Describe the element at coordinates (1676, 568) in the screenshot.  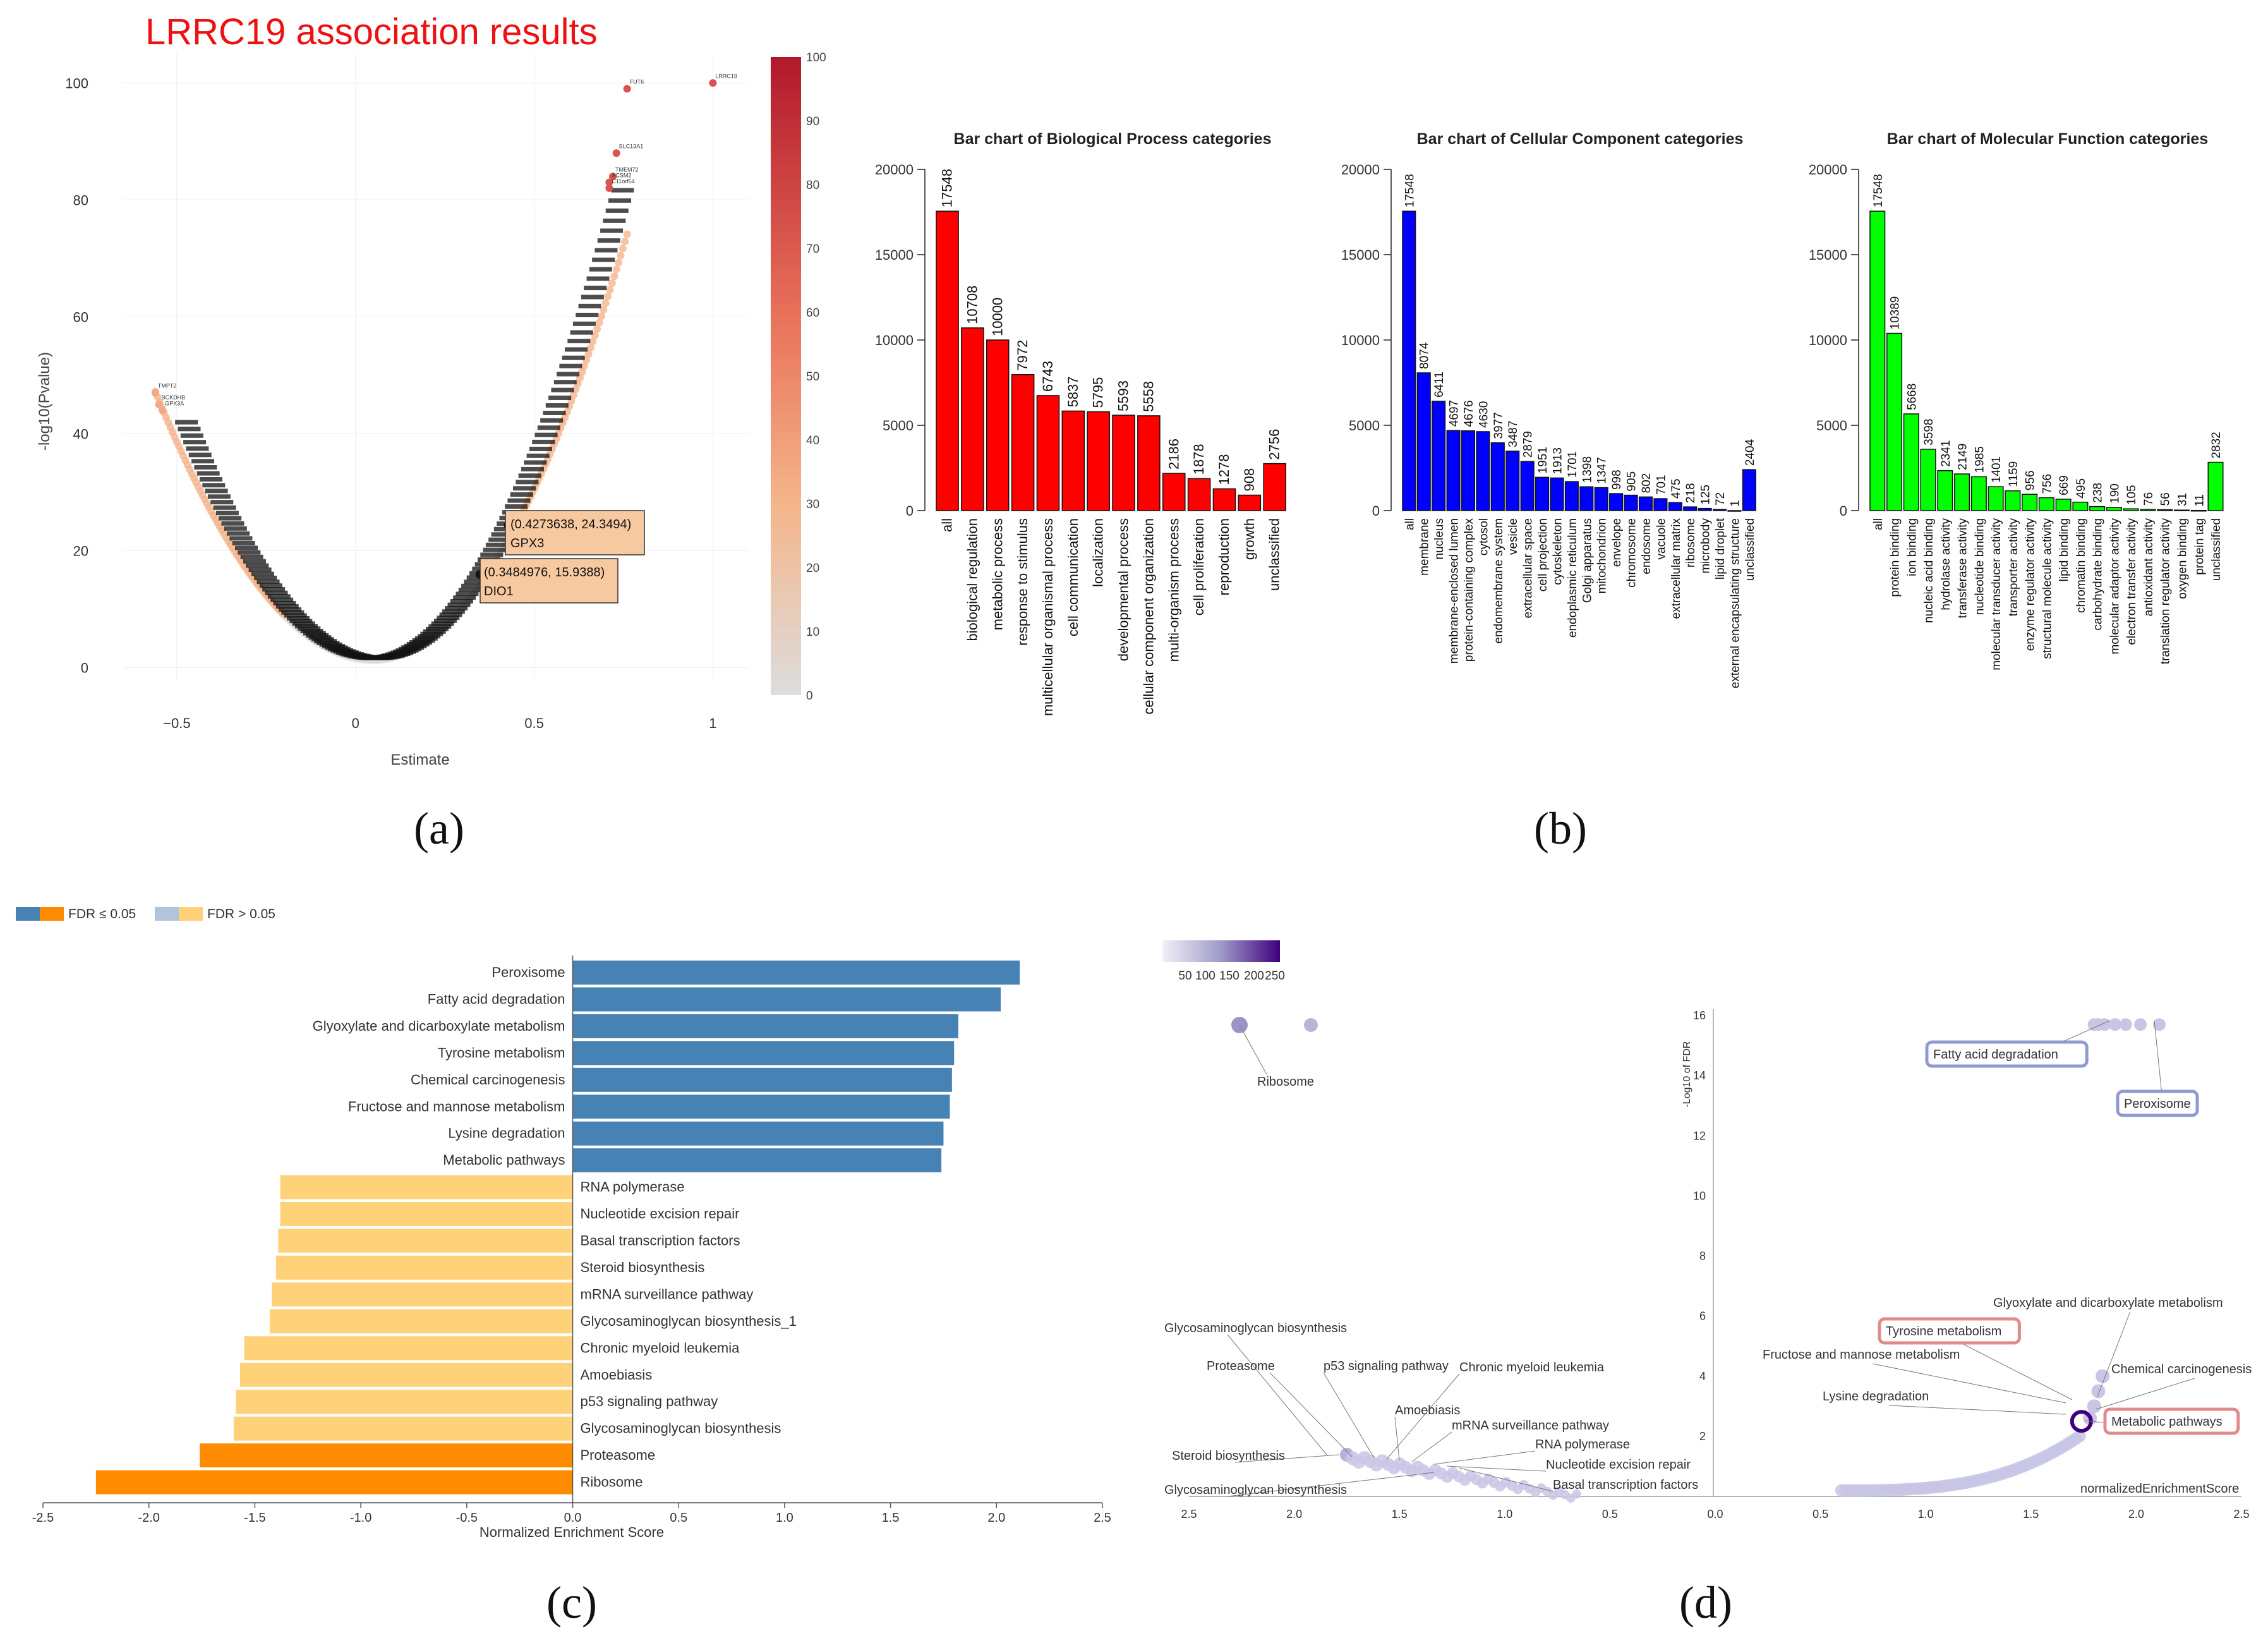
I see `cc-category-label: extracellular matrix` at that location.